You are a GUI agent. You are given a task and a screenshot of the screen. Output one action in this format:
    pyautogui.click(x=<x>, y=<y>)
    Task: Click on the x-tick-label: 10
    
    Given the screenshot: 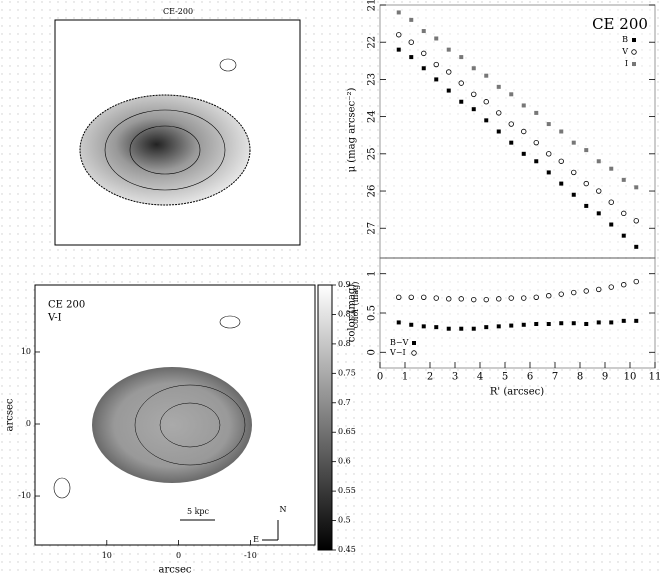 What is the action you would take?
    pyautogui.click(x=107, y=555)
    